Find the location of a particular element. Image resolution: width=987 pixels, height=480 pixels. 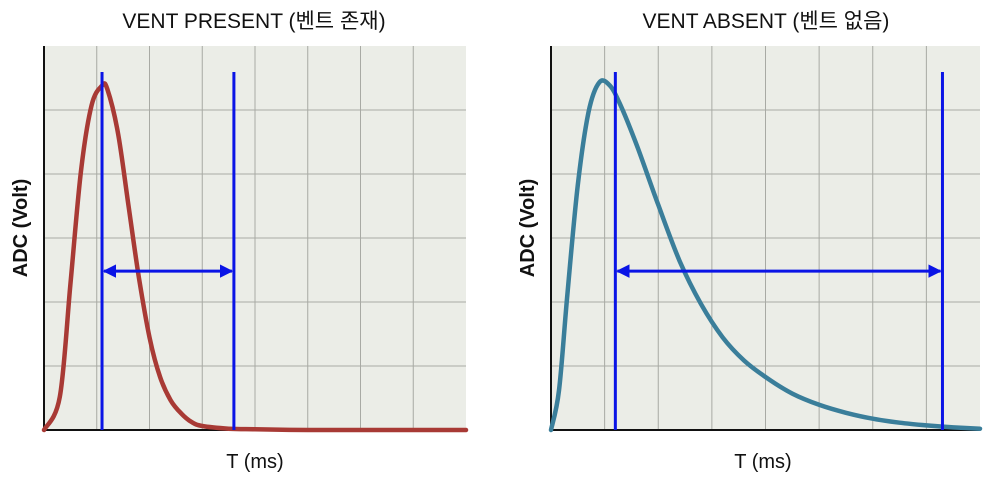

chart-title: VENT ABSENT (벤트 없음) is located at coordinates (766, 21).